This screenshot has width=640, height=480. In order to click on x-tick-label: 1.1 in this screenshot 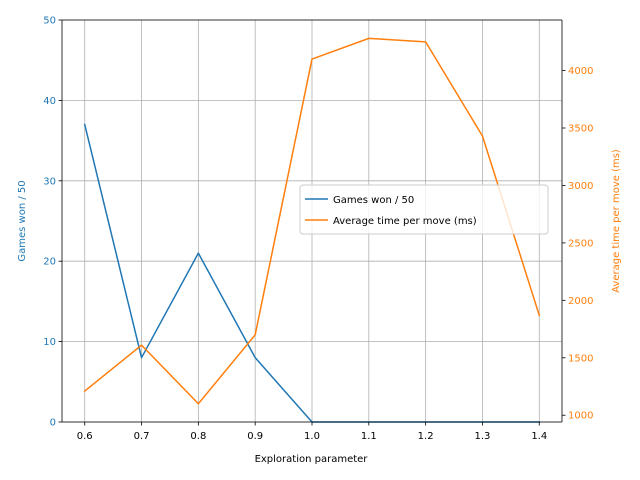, I will do `click(369, 436)`.